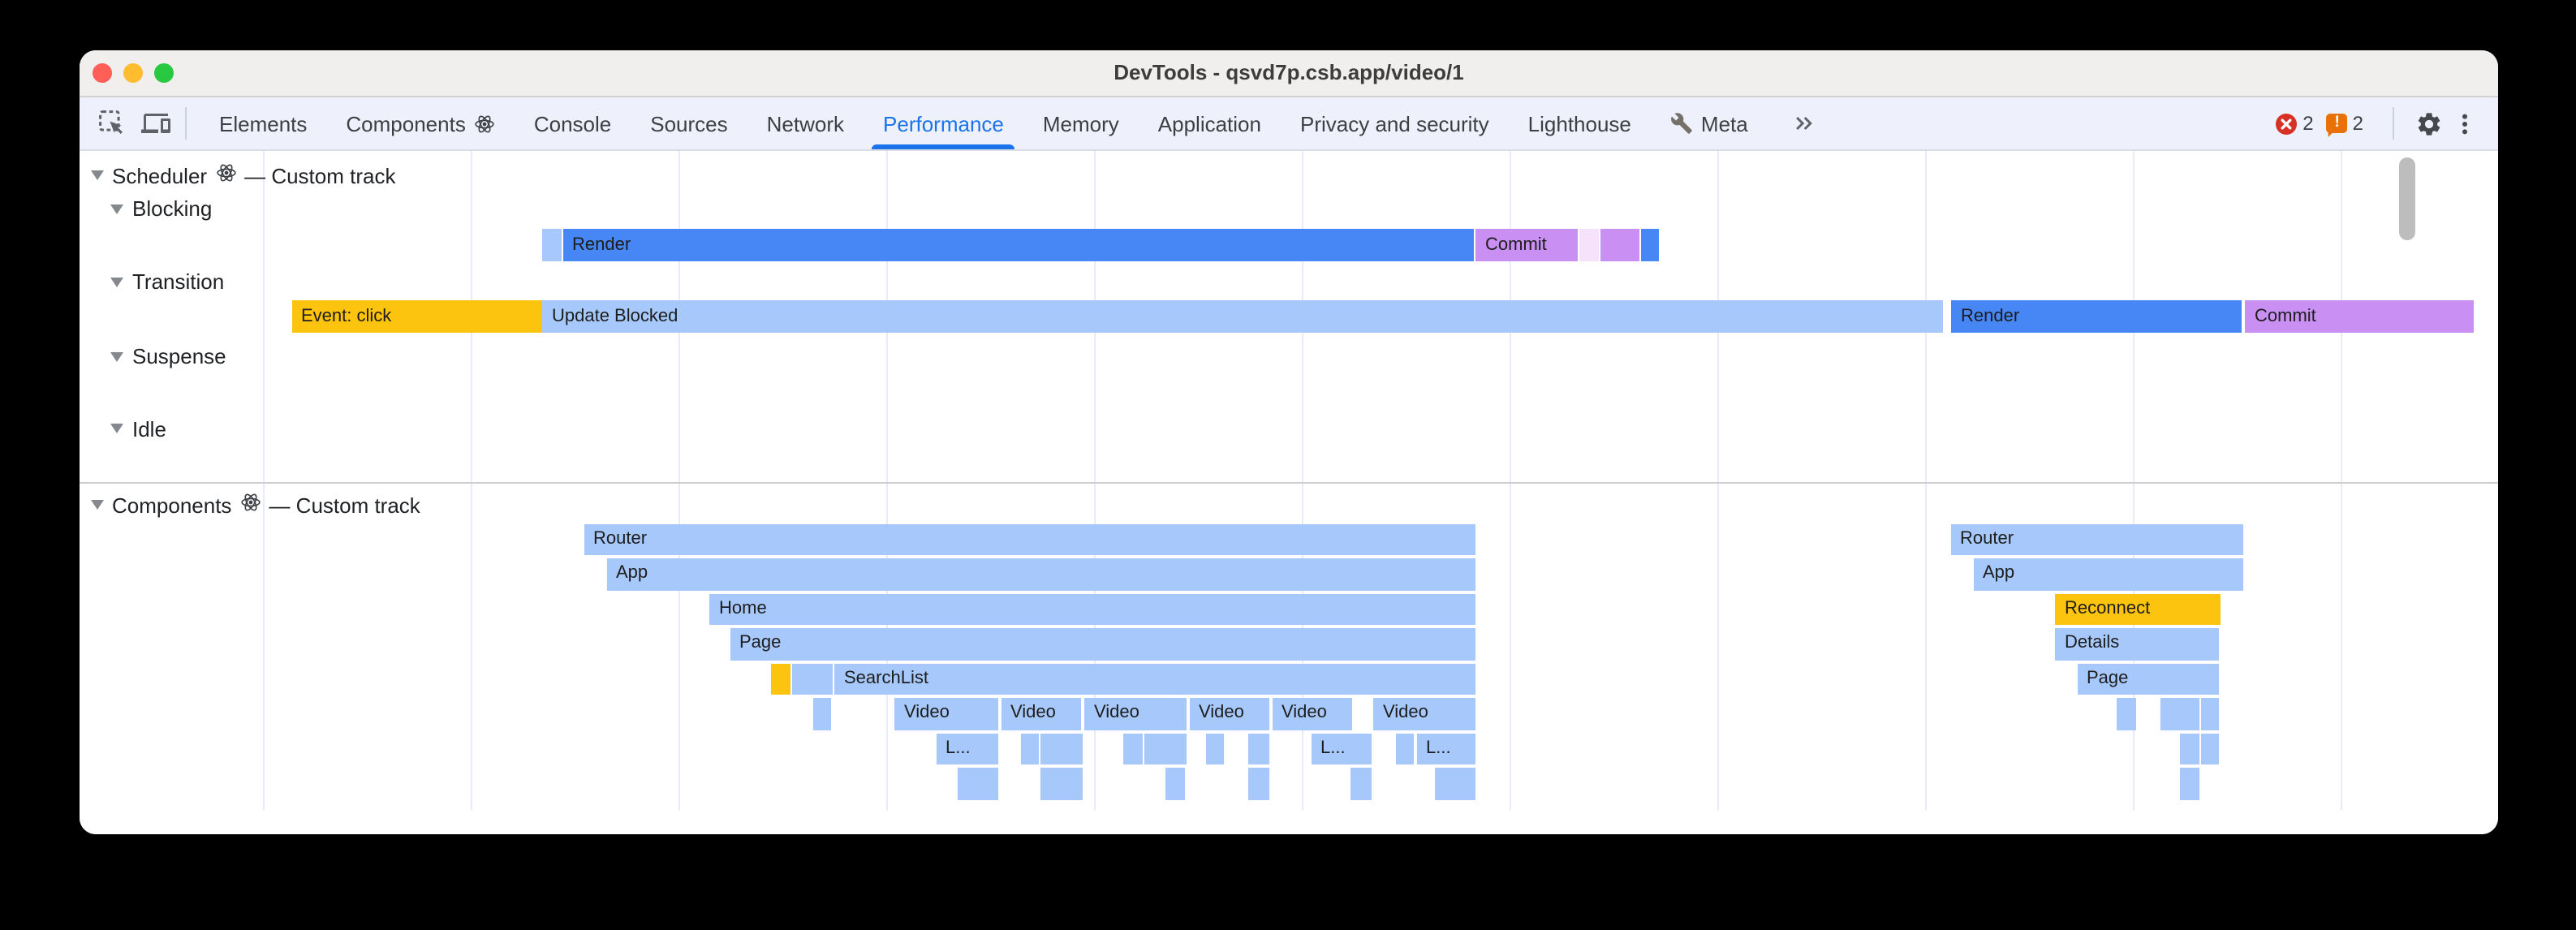 The height and width of the screenshot is (930, 2576). Describe the element at coordinates (243, 175) in the screenshot. I see `scheduler-track-header: Scheduler — Custom track` at that location.